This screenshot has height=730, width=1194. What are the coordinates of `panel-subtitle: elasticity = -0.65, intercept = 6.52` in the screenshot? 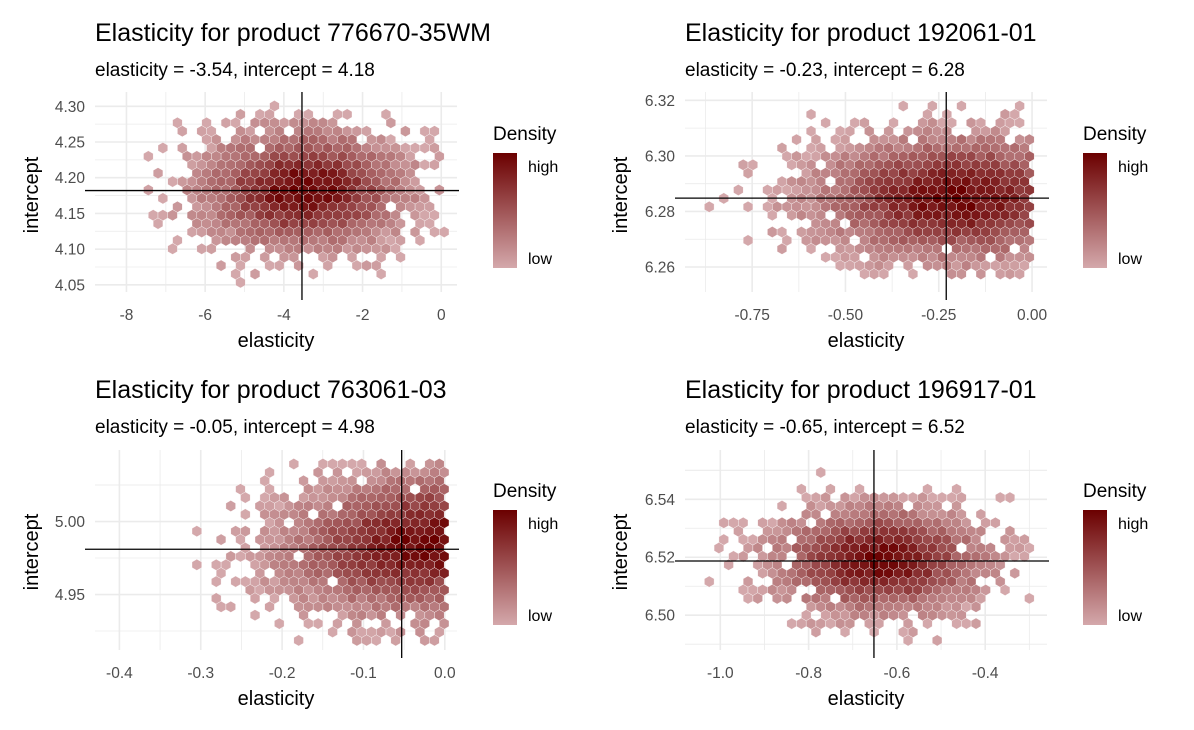 It's located at (825, 427).